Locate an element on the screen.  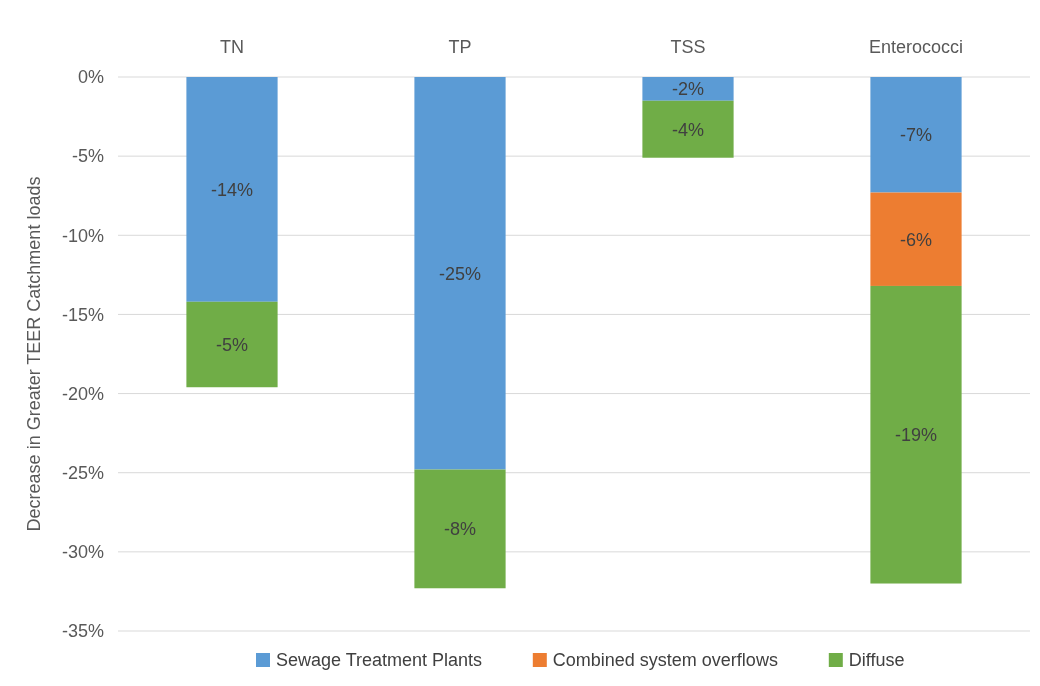
data-label: -5% is located at coordinates (232, 344).